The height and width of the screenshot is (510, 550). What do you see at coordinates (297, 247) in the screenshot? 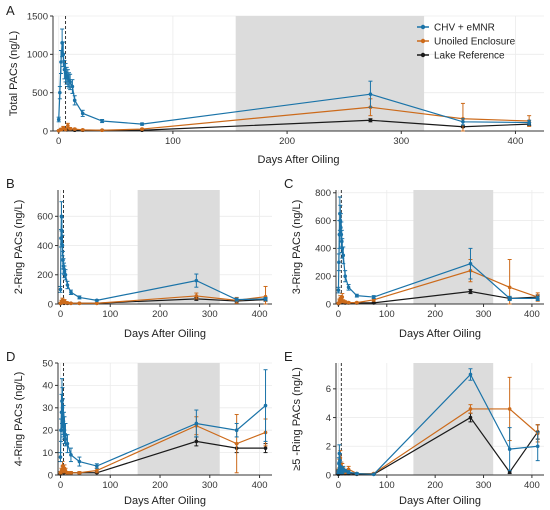
I see `y-axis-title: 3-Ring PACs (ng/L)` at bounding box center [297, 247].